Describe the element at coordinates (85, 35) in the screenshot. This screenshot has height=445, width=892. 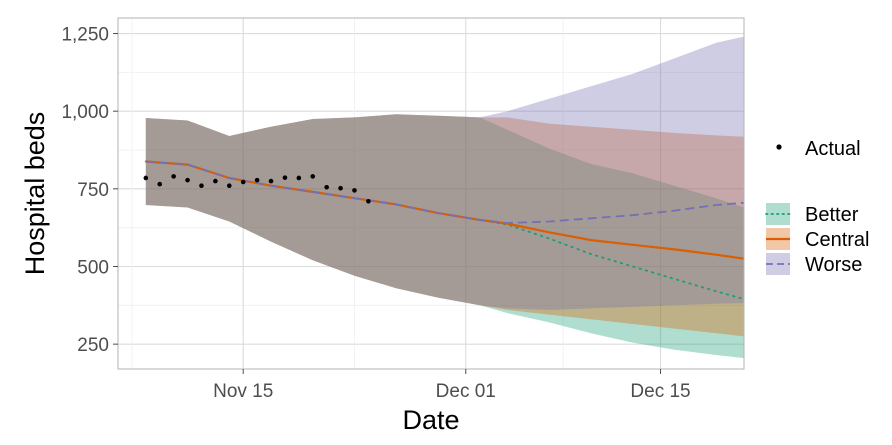
I see `y-tick-label: 1,250` at that location.